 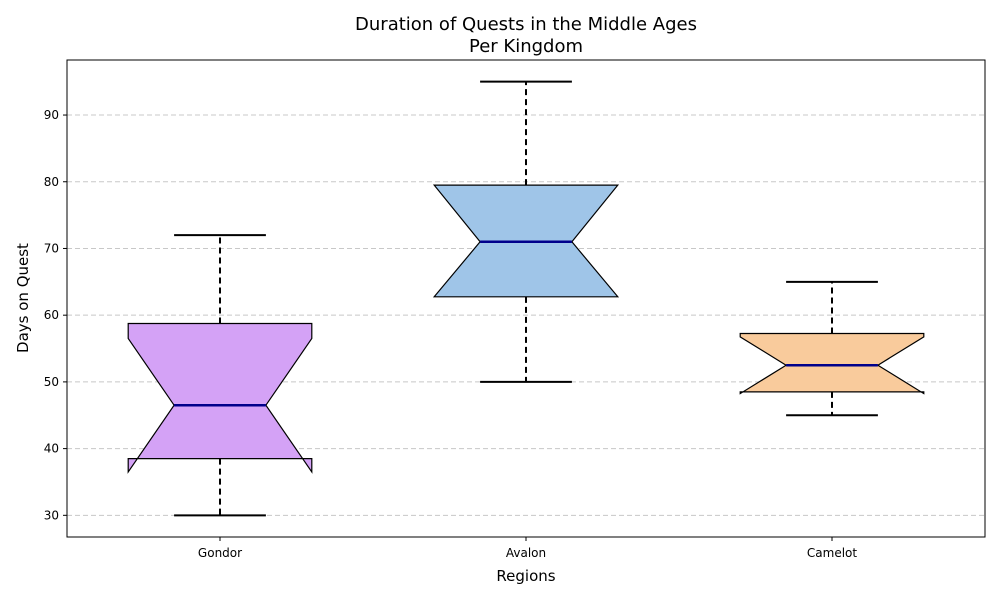 I want to click on y-tick-label: 70, so click(x=51, y=248).